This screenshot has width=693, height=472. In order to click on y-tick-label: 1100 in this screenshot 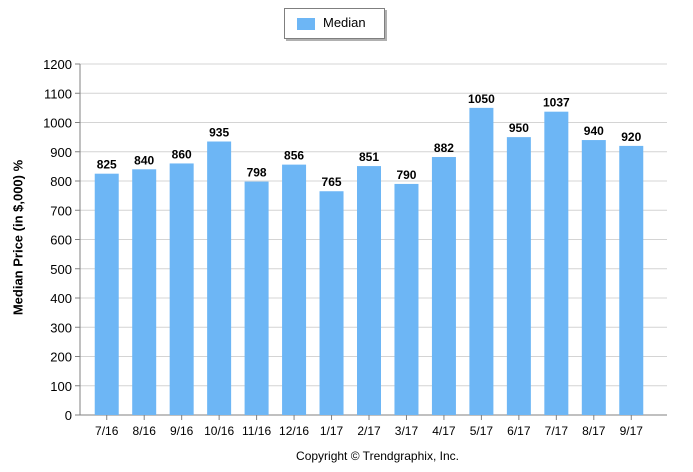, I will do `click(58, 93)`.